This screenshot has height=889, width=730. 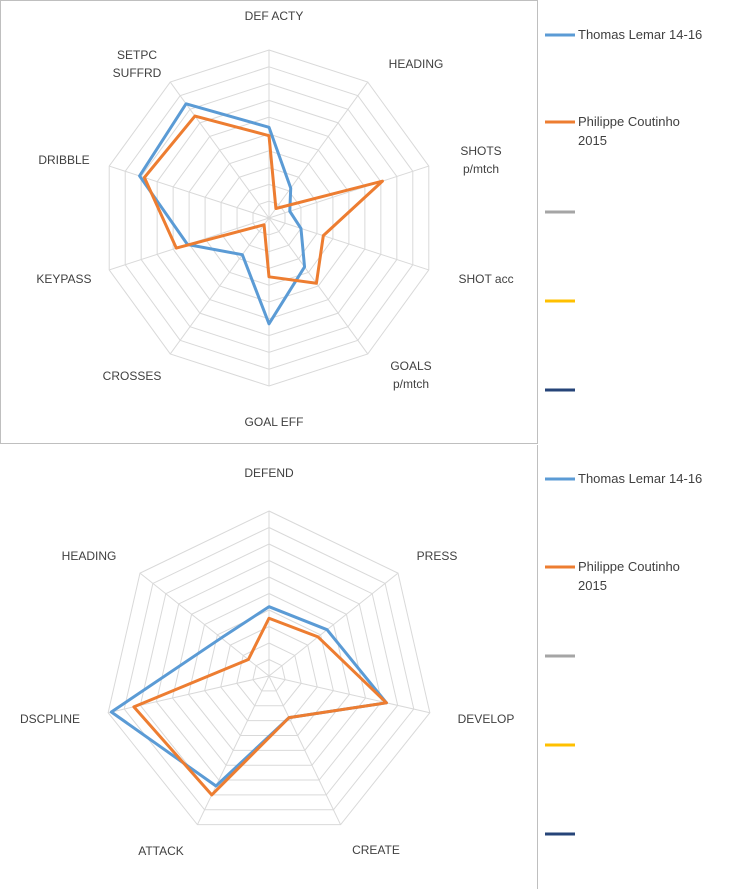 What do you see at coordinates (633, 222) in the screenshot?
I see `top-legend-frame` at bounding box center [633, 222].